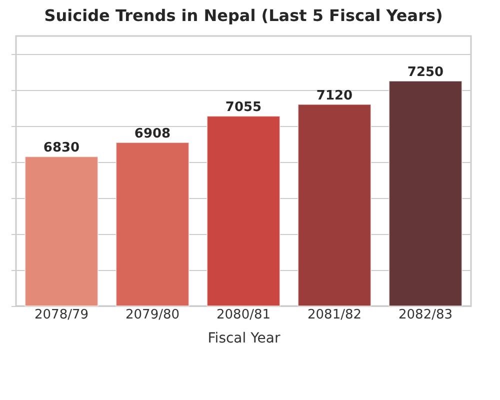  I want to click on x-tick-label: 2082/83, so click(425, 315).